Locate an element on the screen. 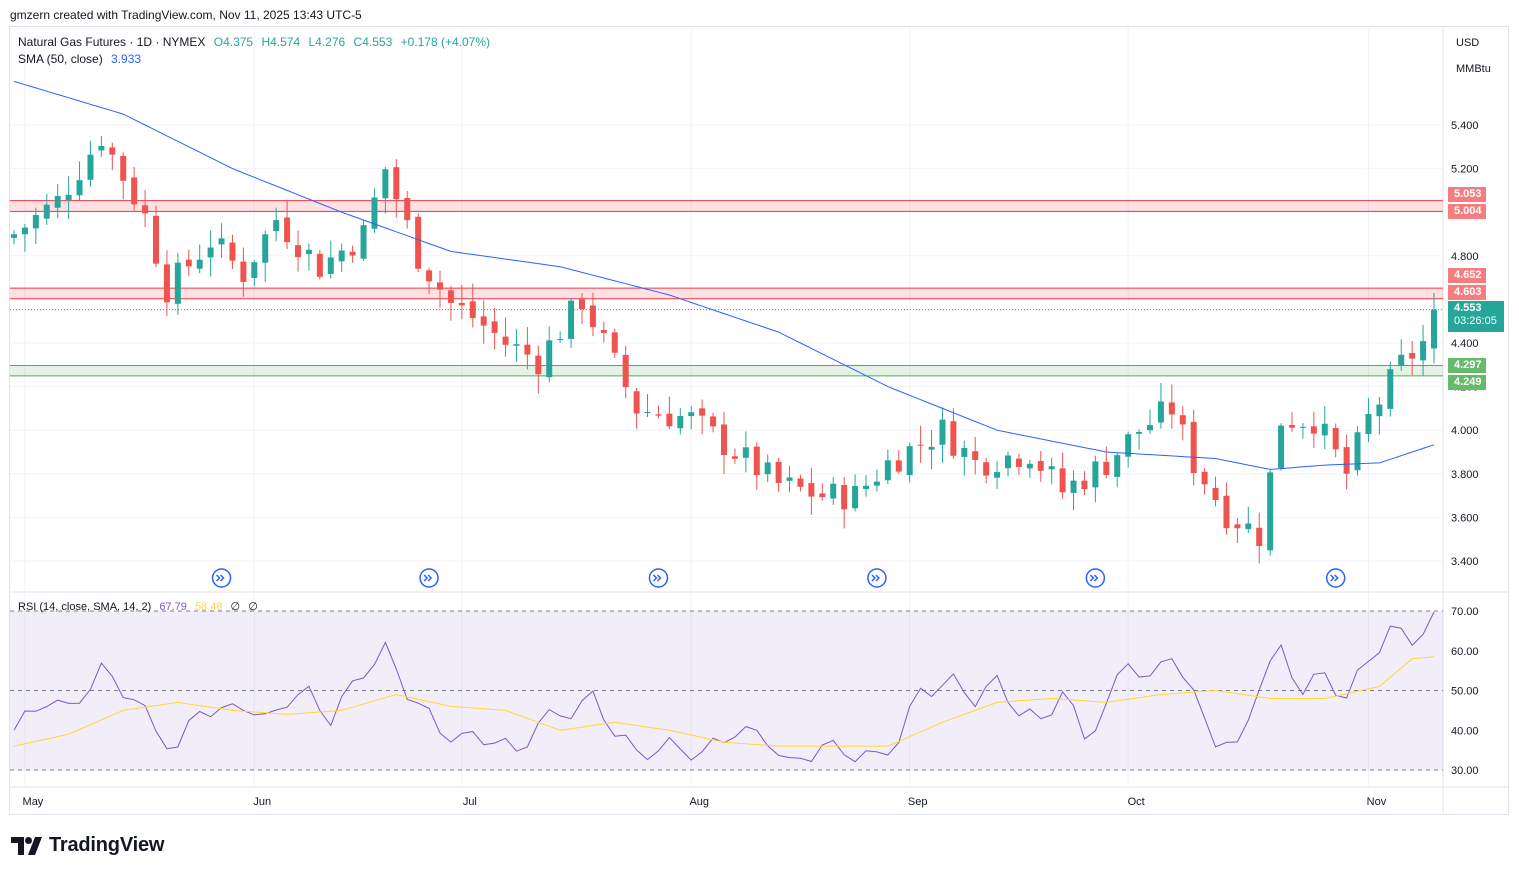 Image resolution: width=1519 pixels, height=875 pixels. symbol-title: Natural Gas Futures · 1D · NYMEX is located at coordinates (112, 42).